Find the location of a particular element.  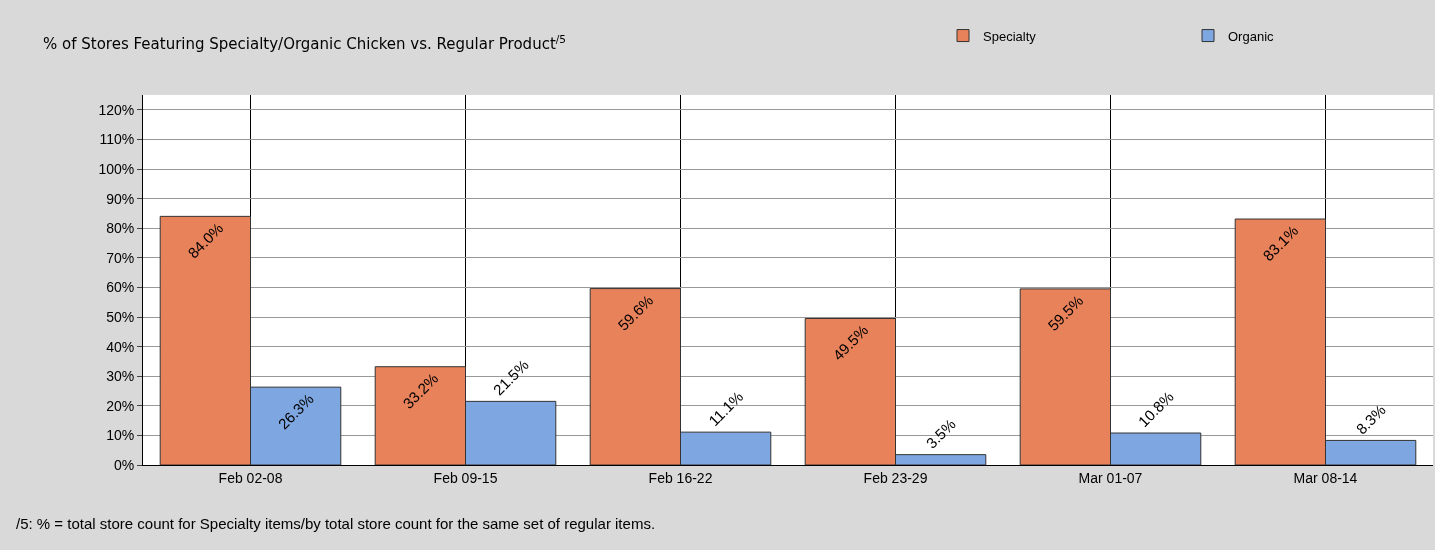

y-tick-label: 10% is located at coordinates (120, 435).